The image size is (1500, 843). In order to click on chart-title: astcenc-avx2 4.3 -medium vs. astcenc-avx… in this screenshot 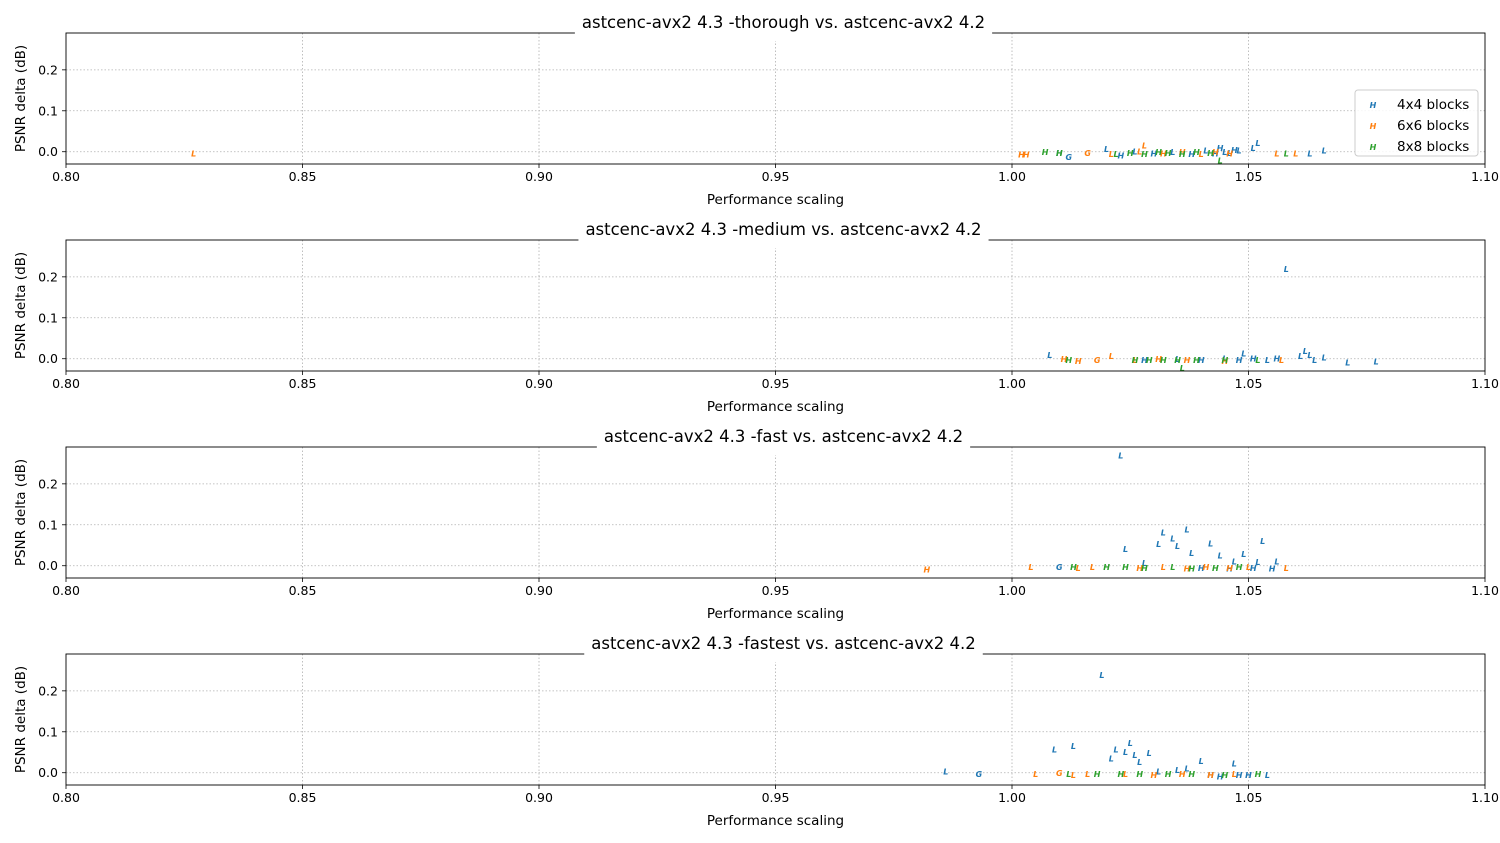, I will do `click(783, 229)`.